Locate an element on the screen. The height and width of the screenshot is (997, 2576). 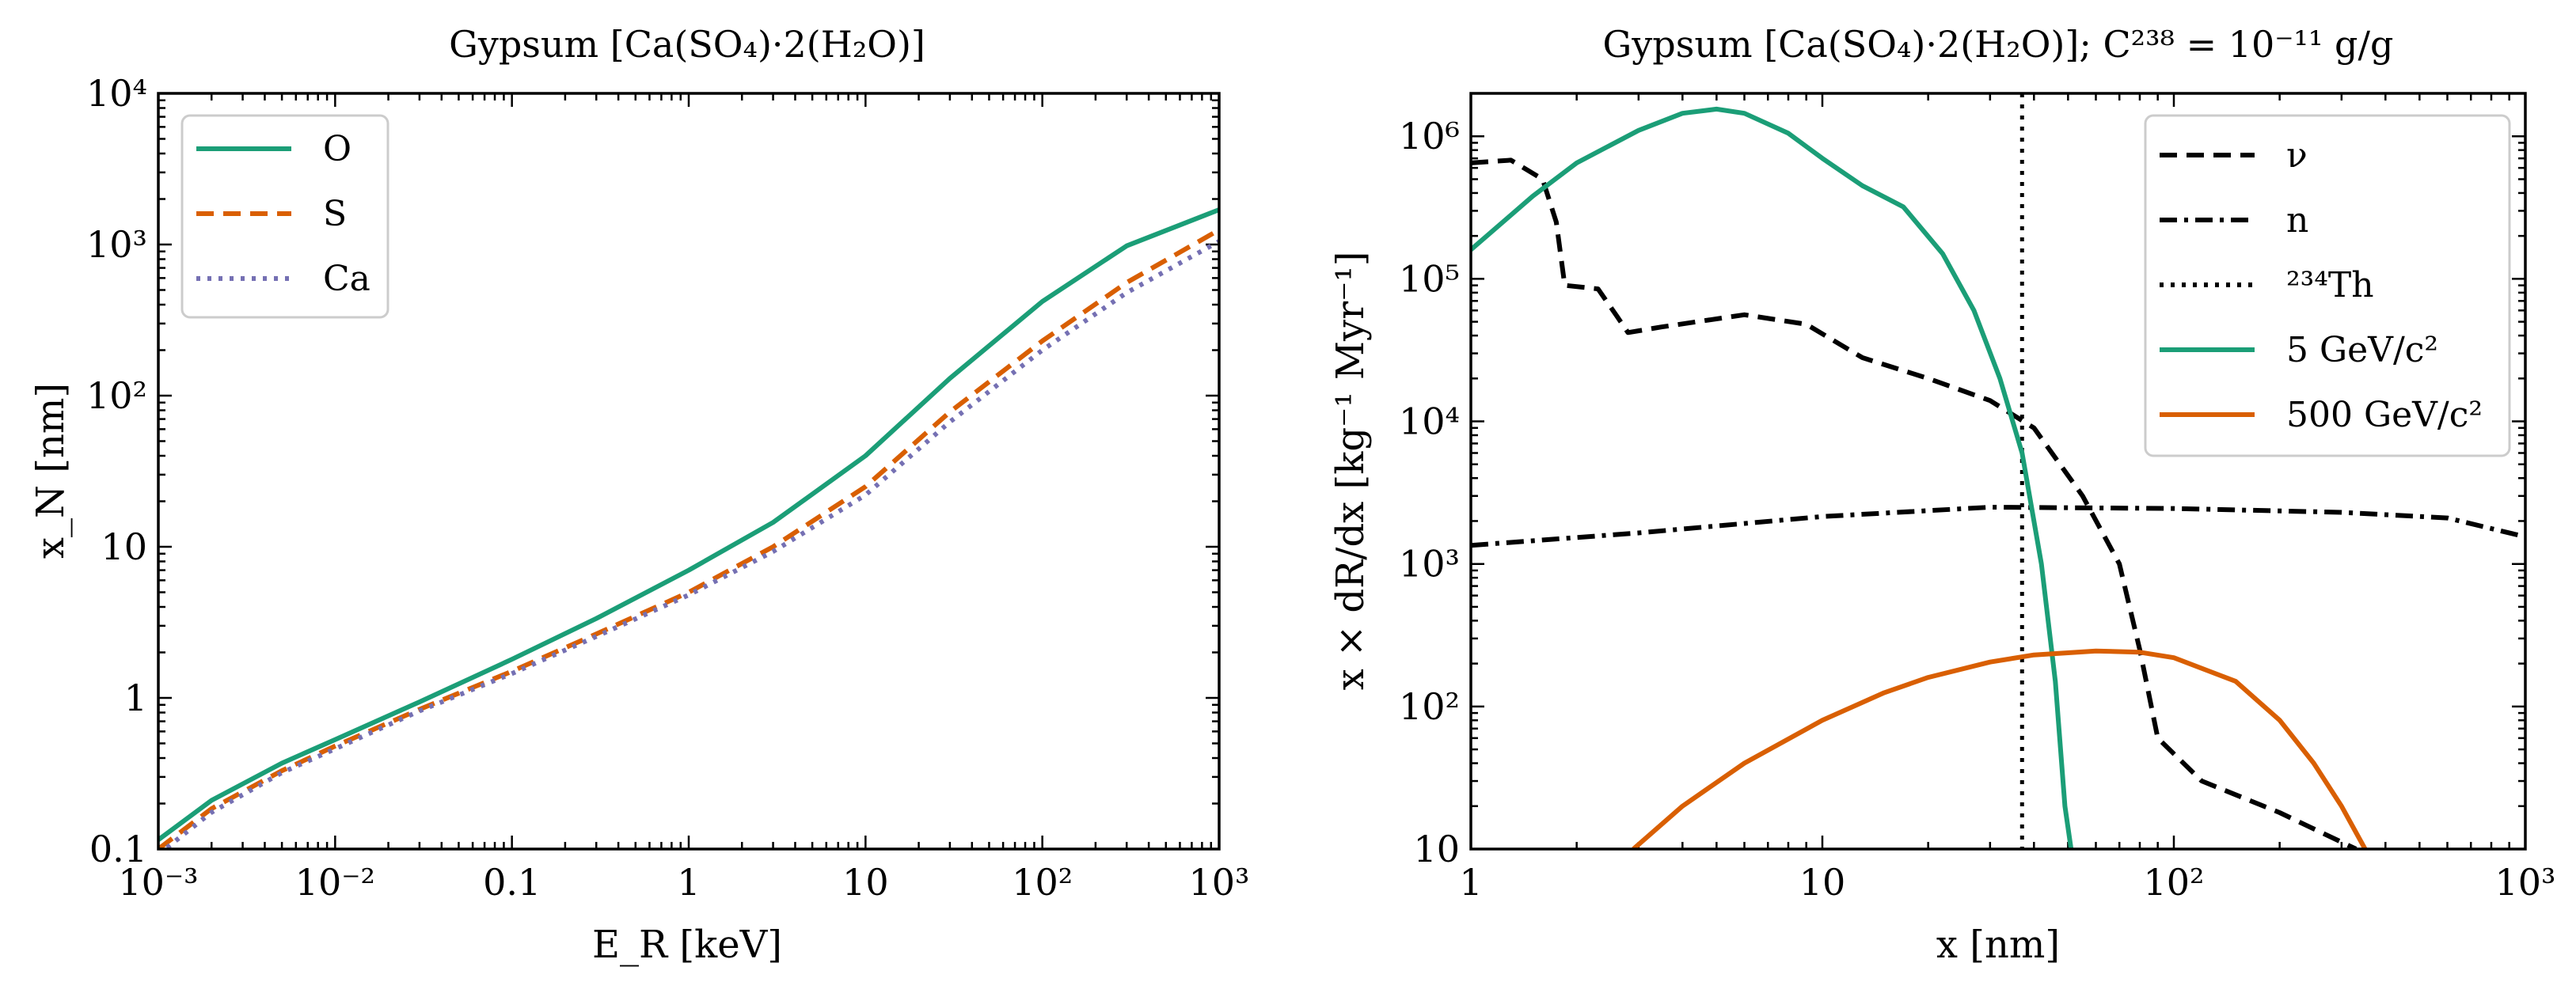
legend-label: ν is located at coordinates (2297, 156).